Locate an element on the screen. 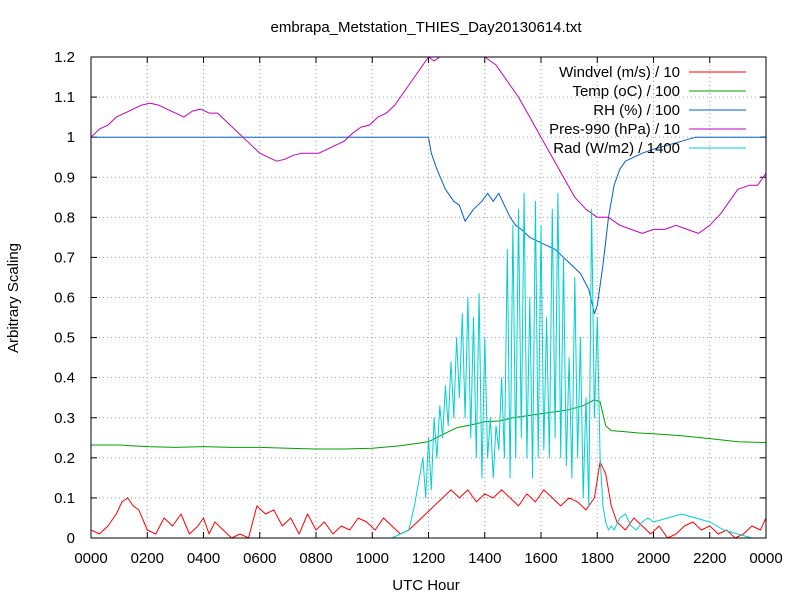  x-tick-label: 1000 is located at coordinates (372, 558).